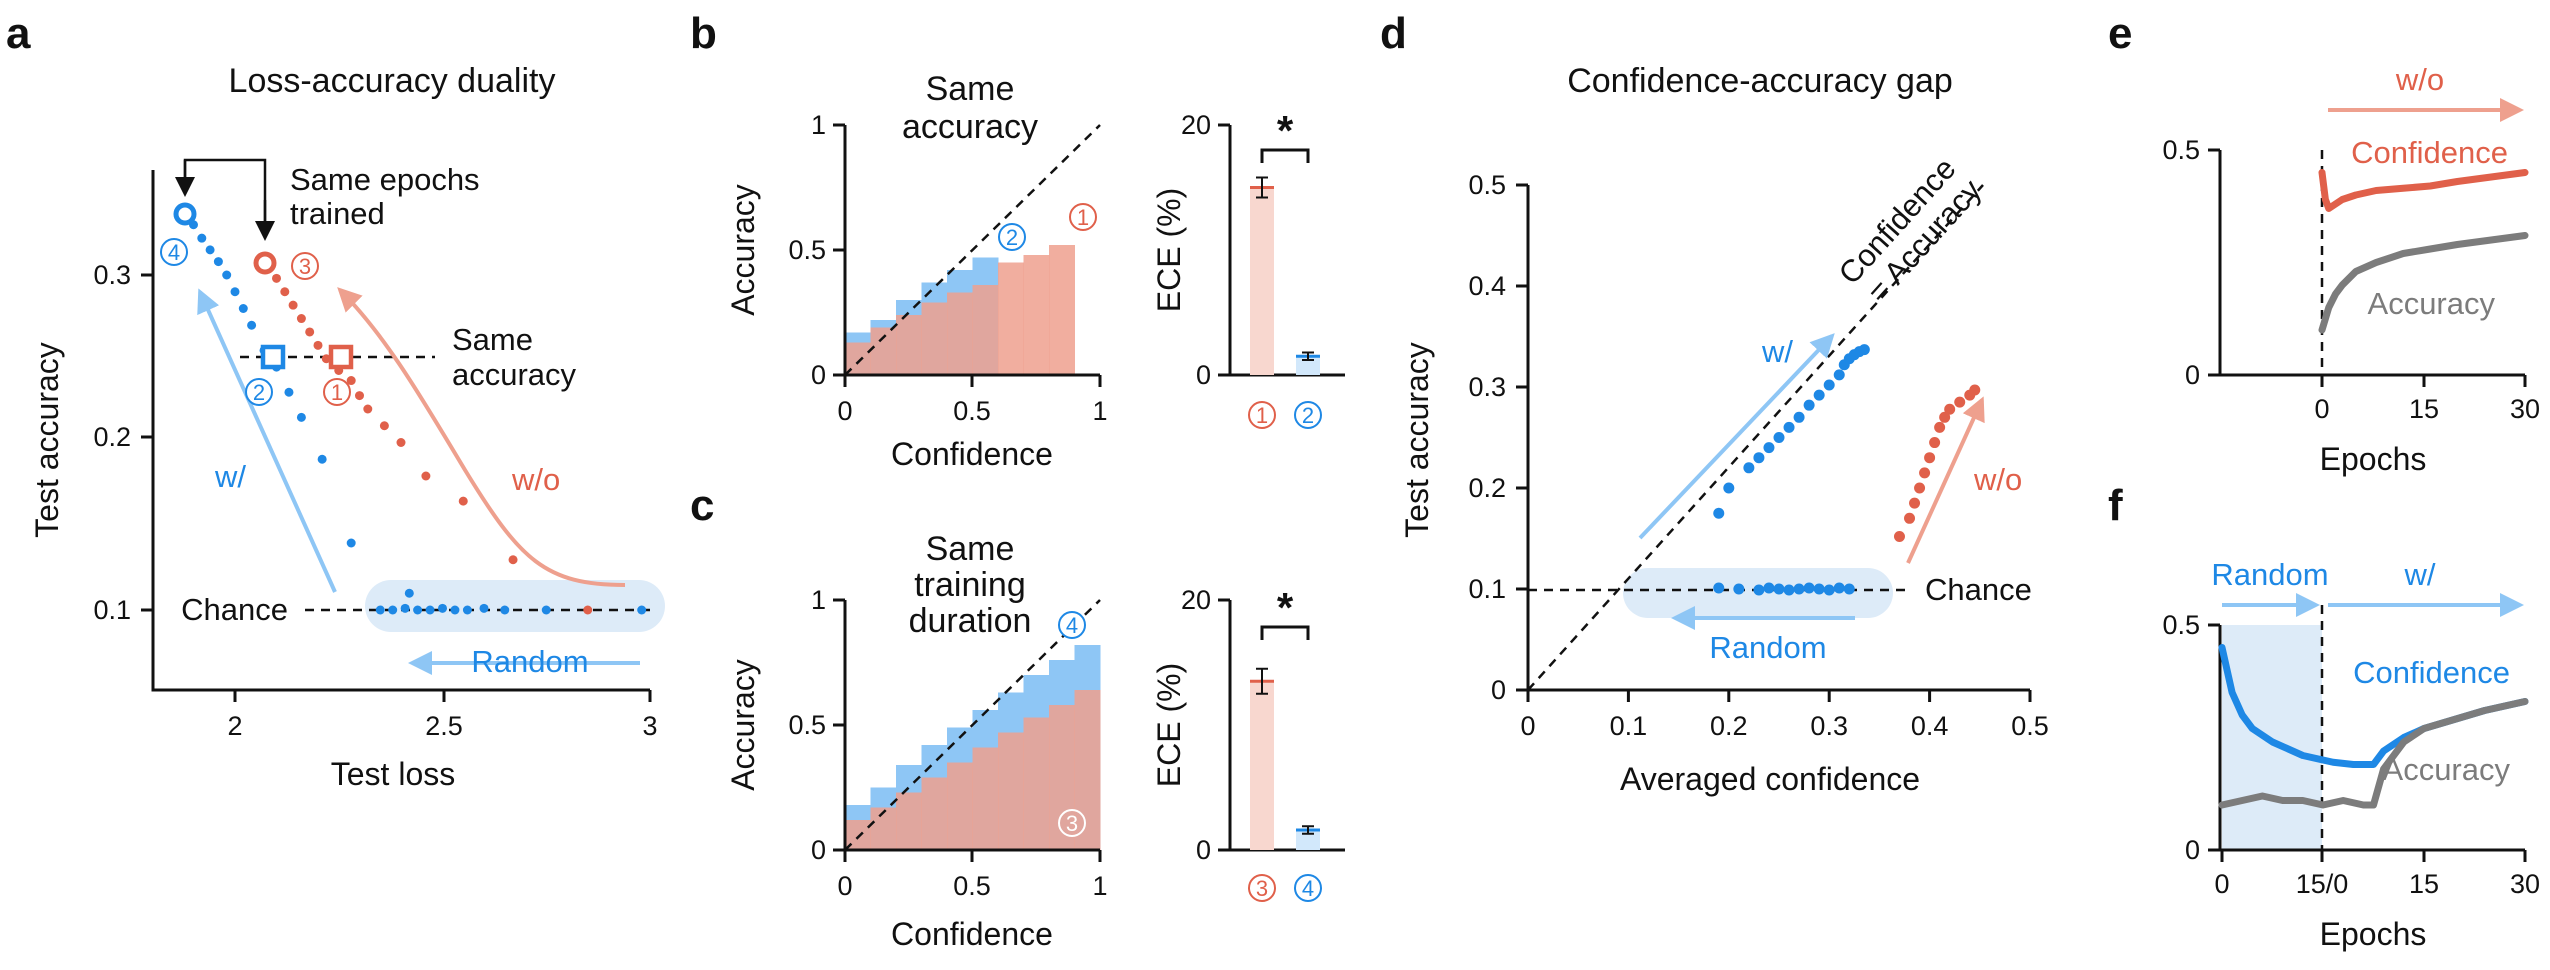 This screenshot has width=2550, height=970. What do you see at coordinates (702, 505) in the screenshot?
I see `panel-letter-c: c` at bounding box center [702, 505].